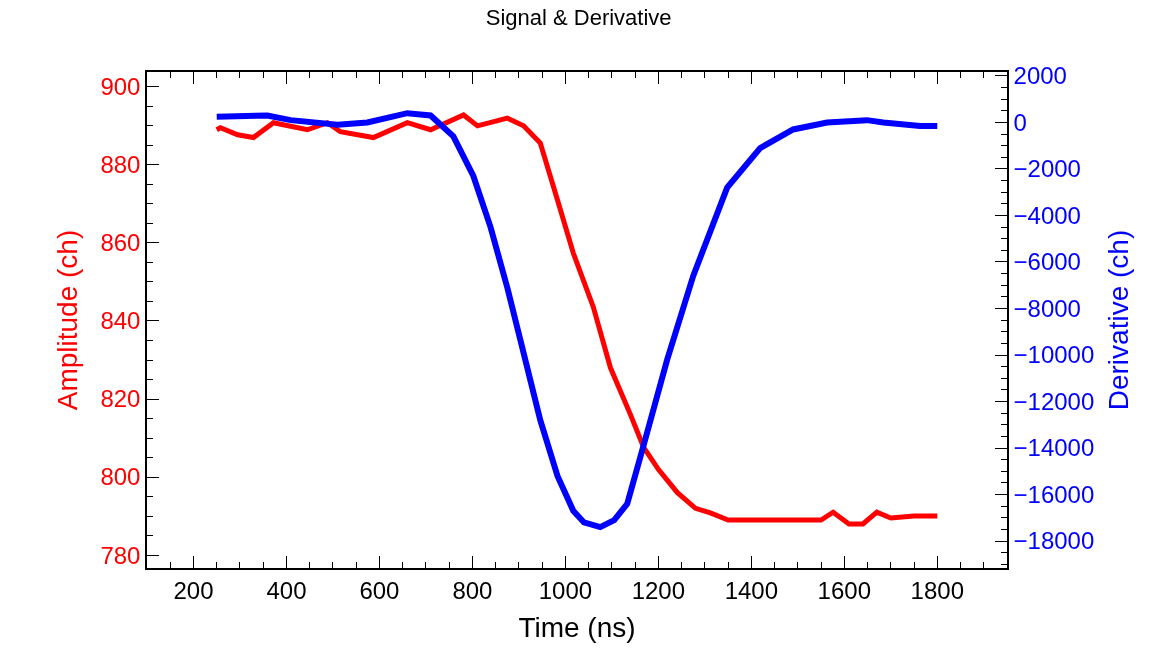  I want to click on x-tick-label: 1000, so click(565, 590).